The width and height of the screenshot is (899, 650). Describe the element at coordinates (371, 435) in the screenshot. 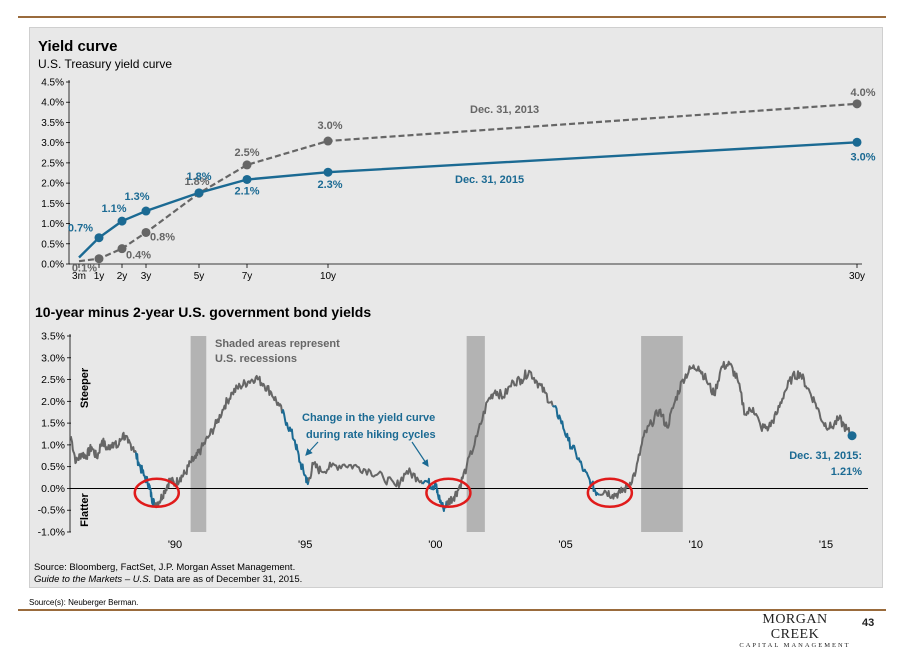

I see `hiking-note-line2: during rate hiking cycles` at that location.